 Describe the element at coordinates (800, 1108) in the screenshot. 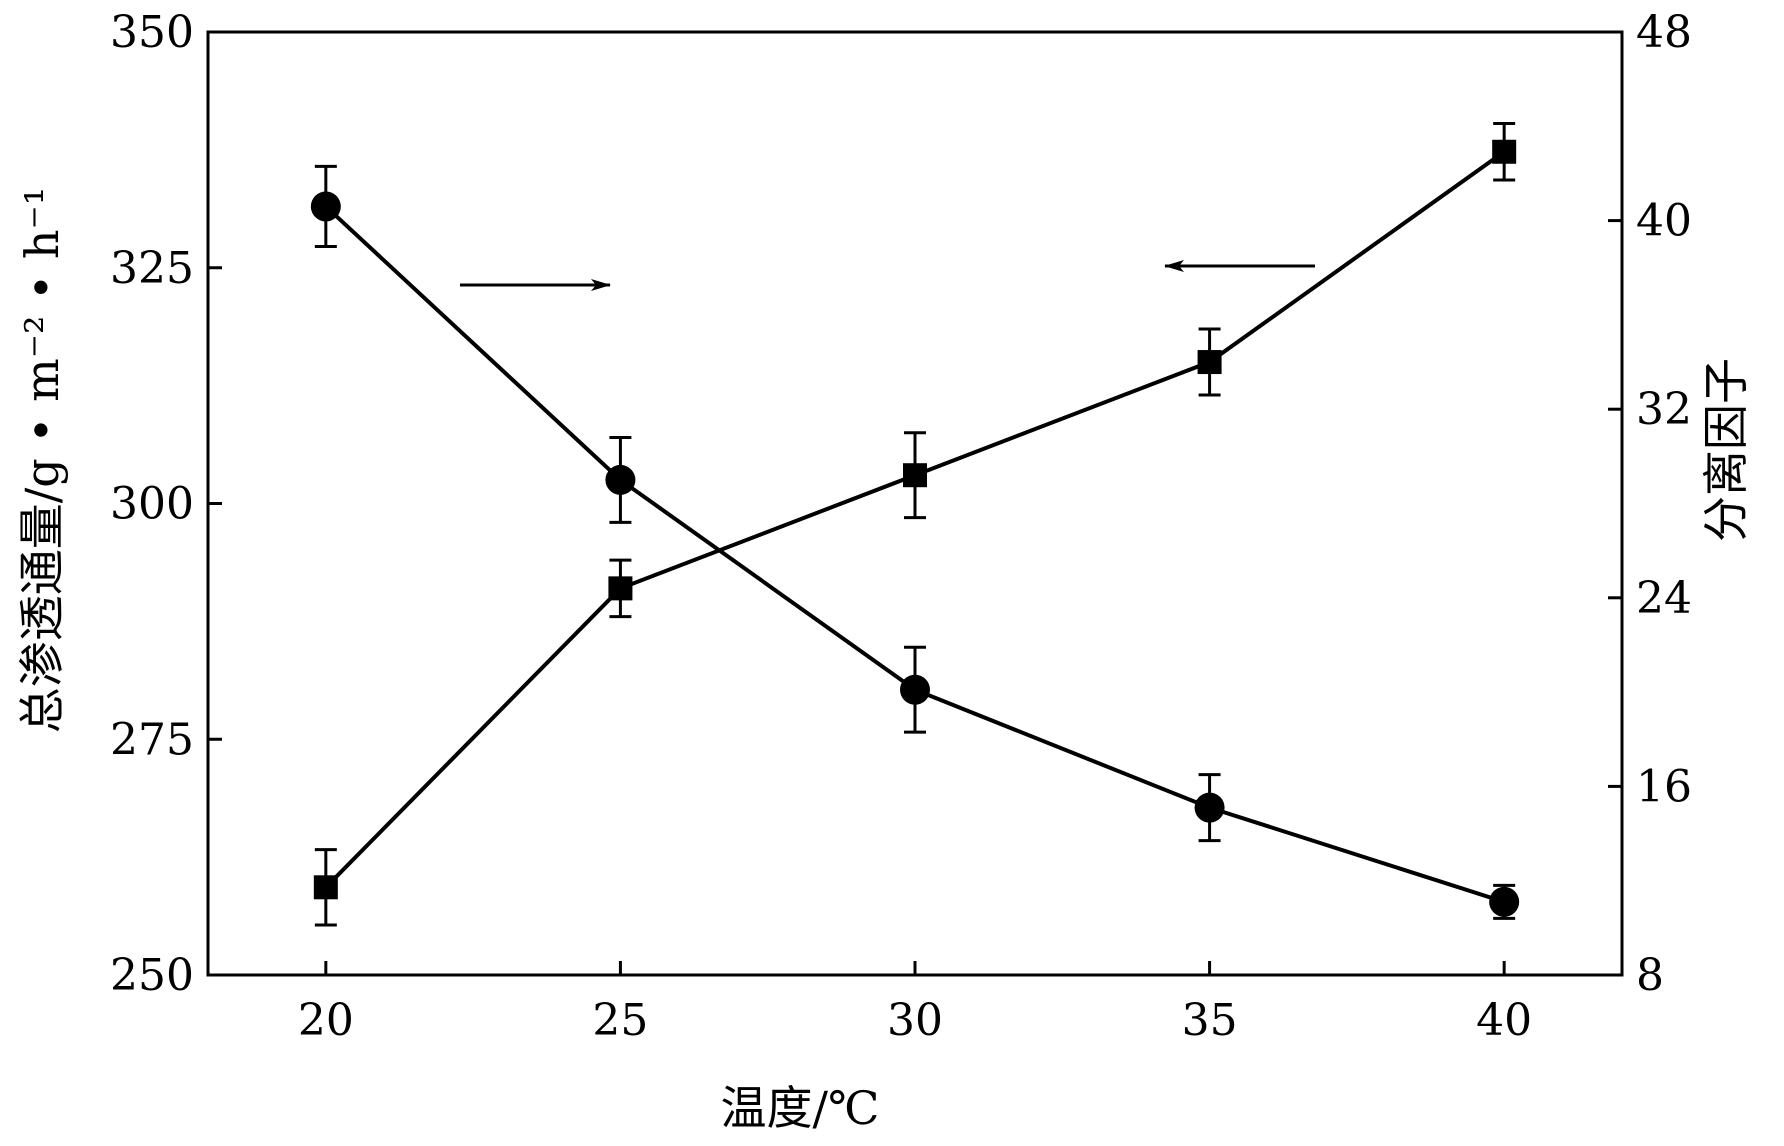

I see `x-axis-label: 温度/℃` at that location.